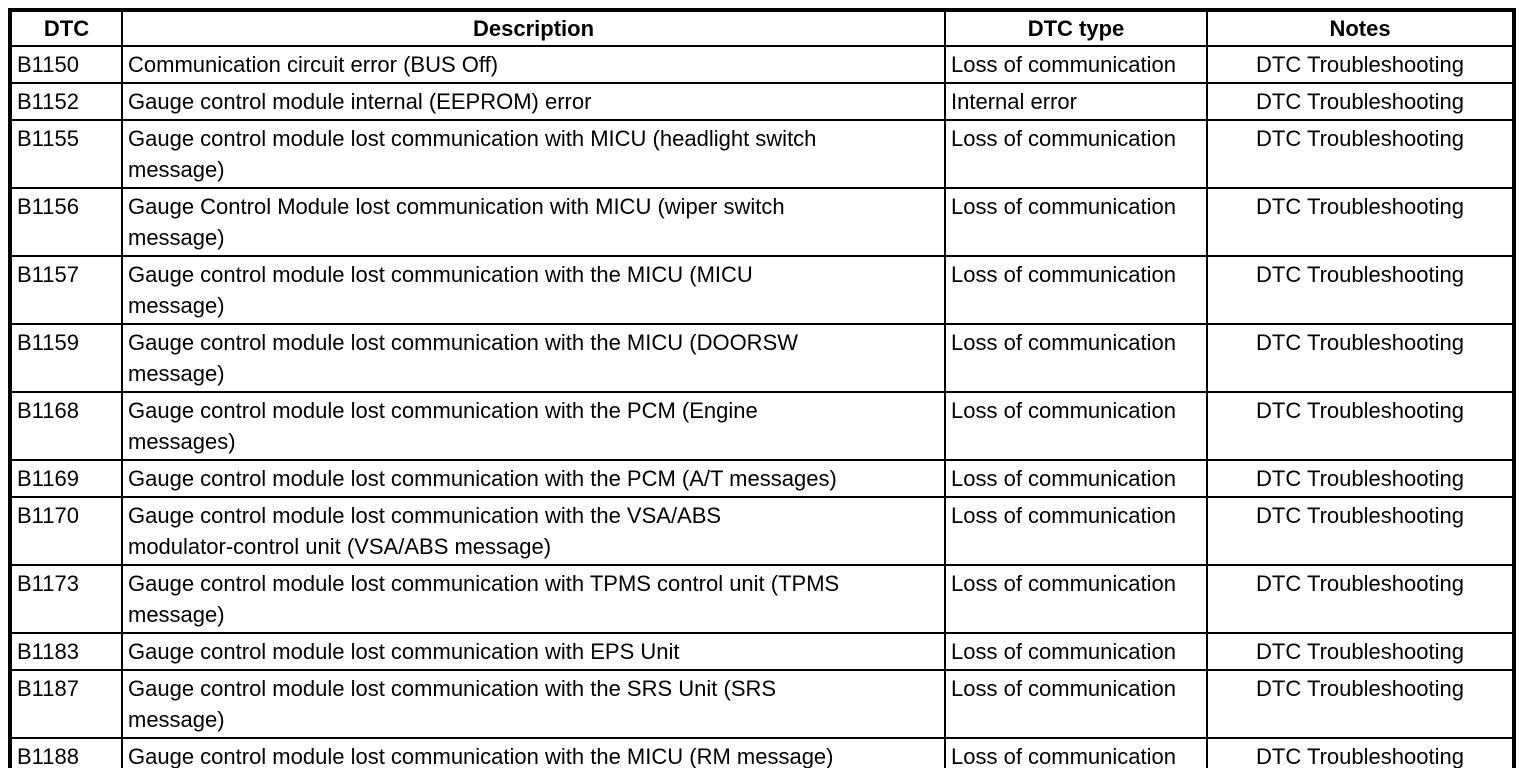 The width and height of the screenshot is (1520, 768). Describe the element at coordinates (533, 64) in the screenshot. I see `description-cell: Communication circuit error (BUS Off)` at that location.